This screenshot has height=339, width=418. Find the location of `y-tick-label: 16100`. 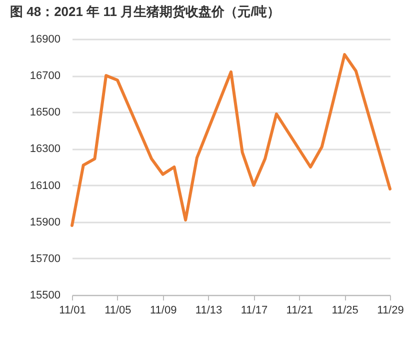

y-tick-label: 16100 is located at coordinates (45, 186).